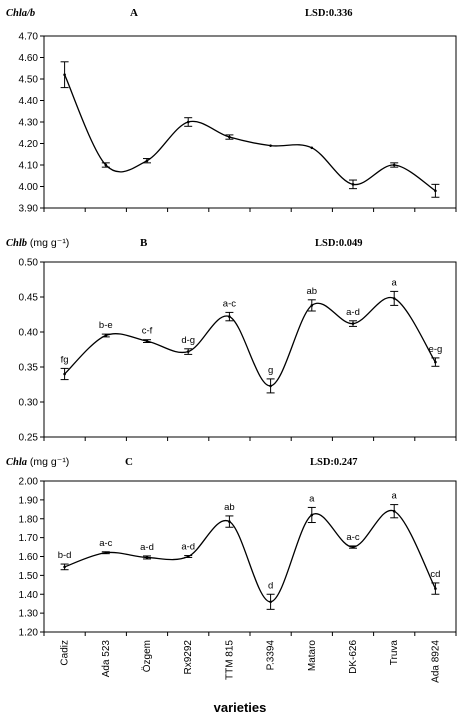 This screenshot has height=720, width=474. I want to click on y-tick-label: 4.40, so click(29, 101).